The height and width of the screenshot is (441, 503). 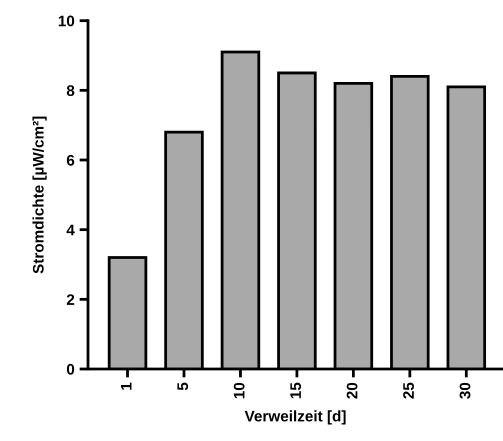 I want to click on y-tick-label: 6, so click(x=70, y=160).